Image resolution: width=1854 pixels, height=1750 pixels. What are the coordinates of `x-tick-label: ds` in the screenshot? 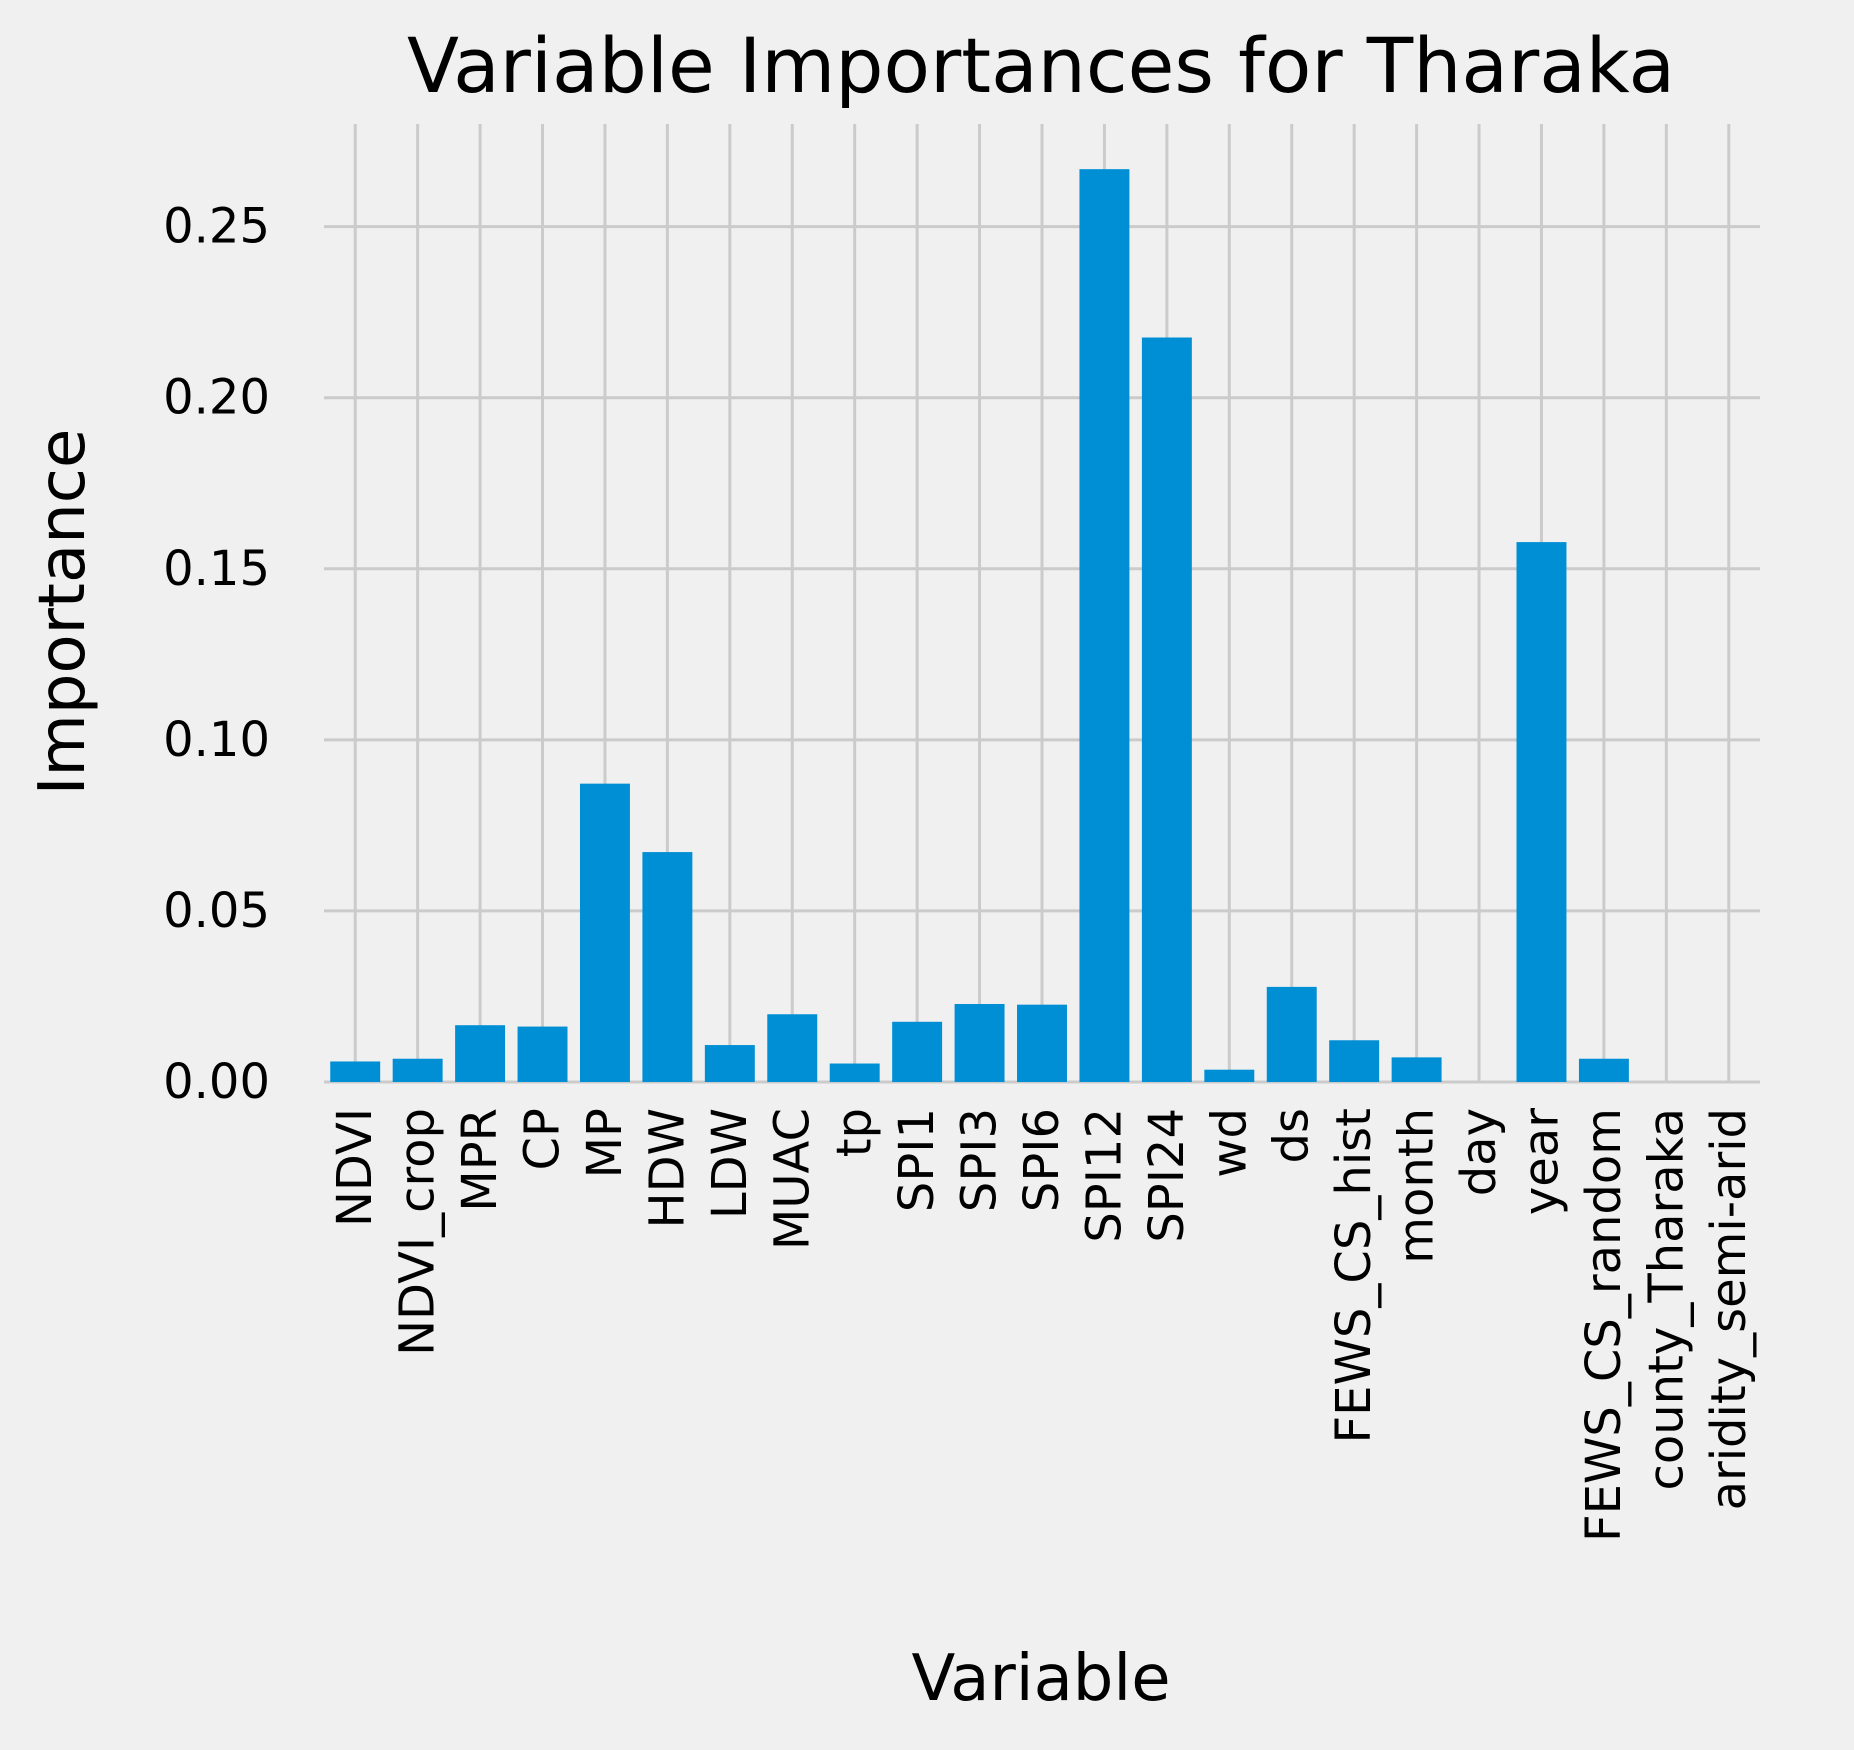 It's located at (1292, 1135).